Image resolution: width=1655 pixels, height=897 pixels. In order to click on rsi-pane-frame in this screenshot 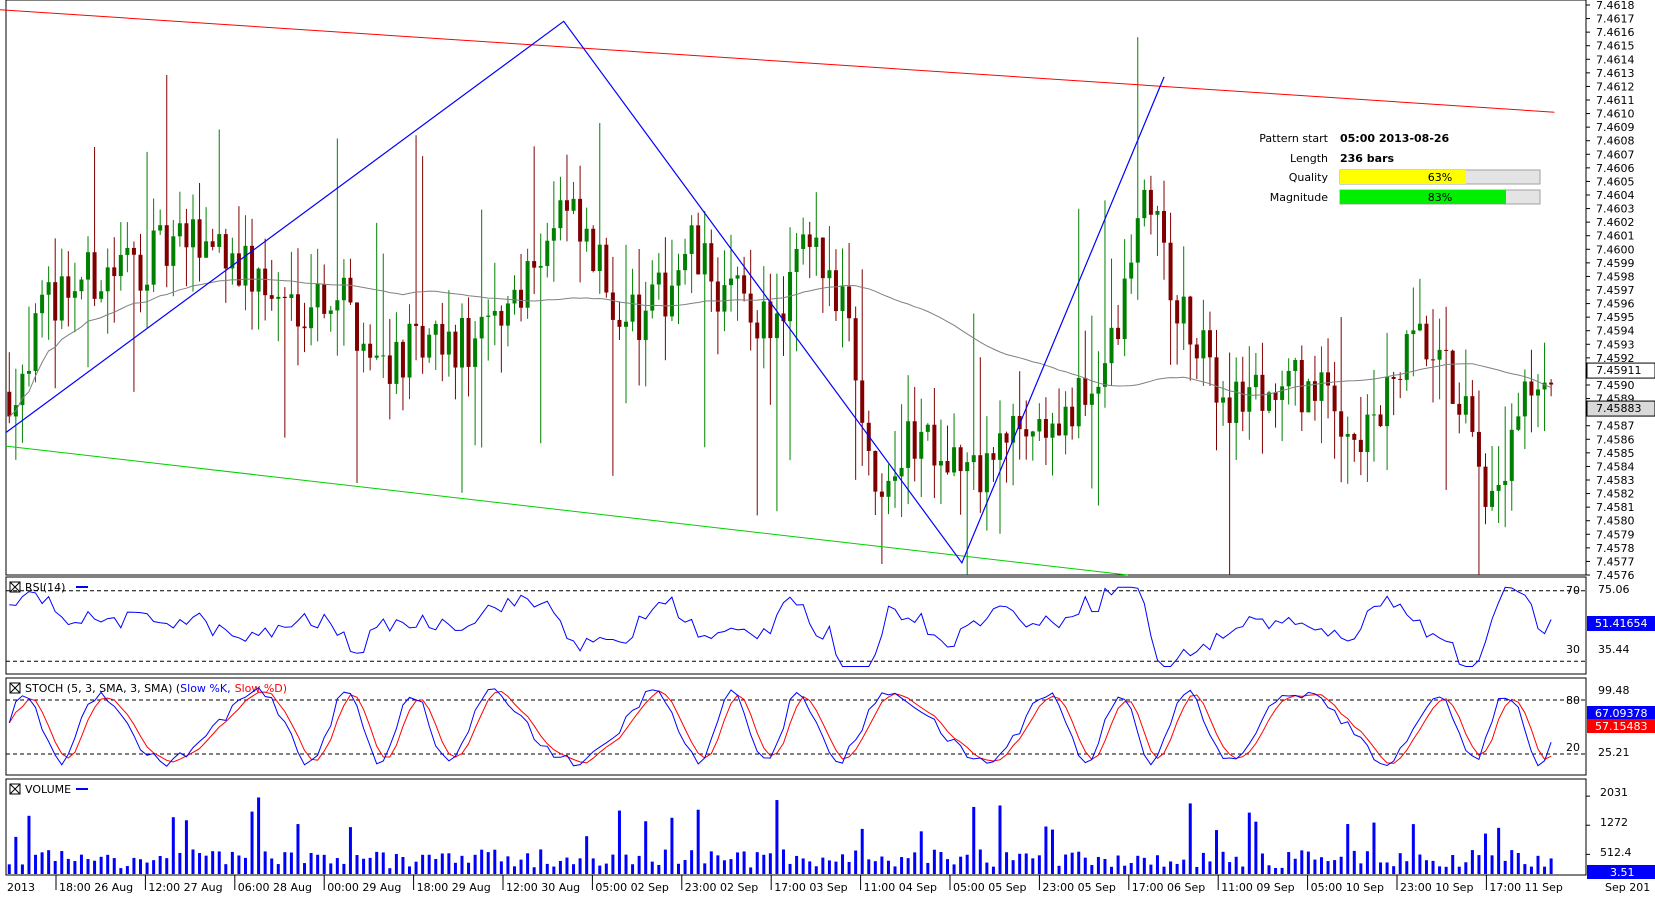, I will do `click(796, 625)`.